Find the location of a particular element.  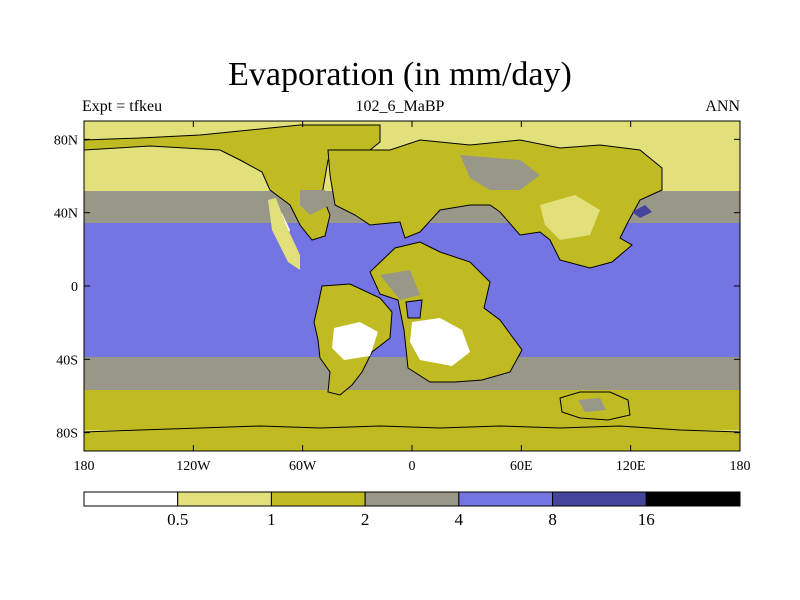

band-southern-ocean is located at coordinates (412, 410).